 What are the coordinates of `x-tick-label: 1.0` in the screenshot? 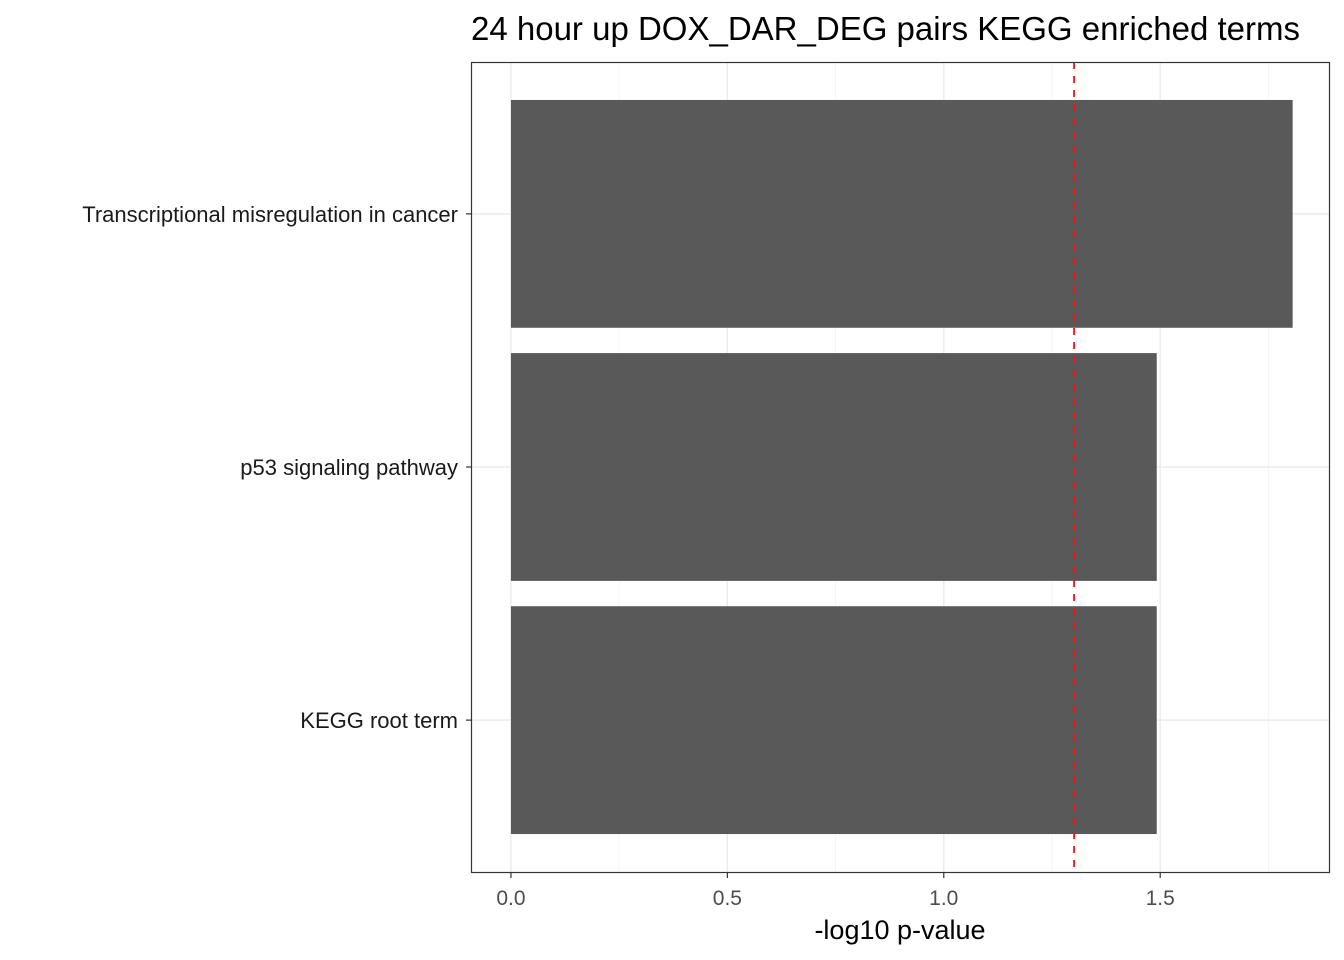 It's located at (943, 898).